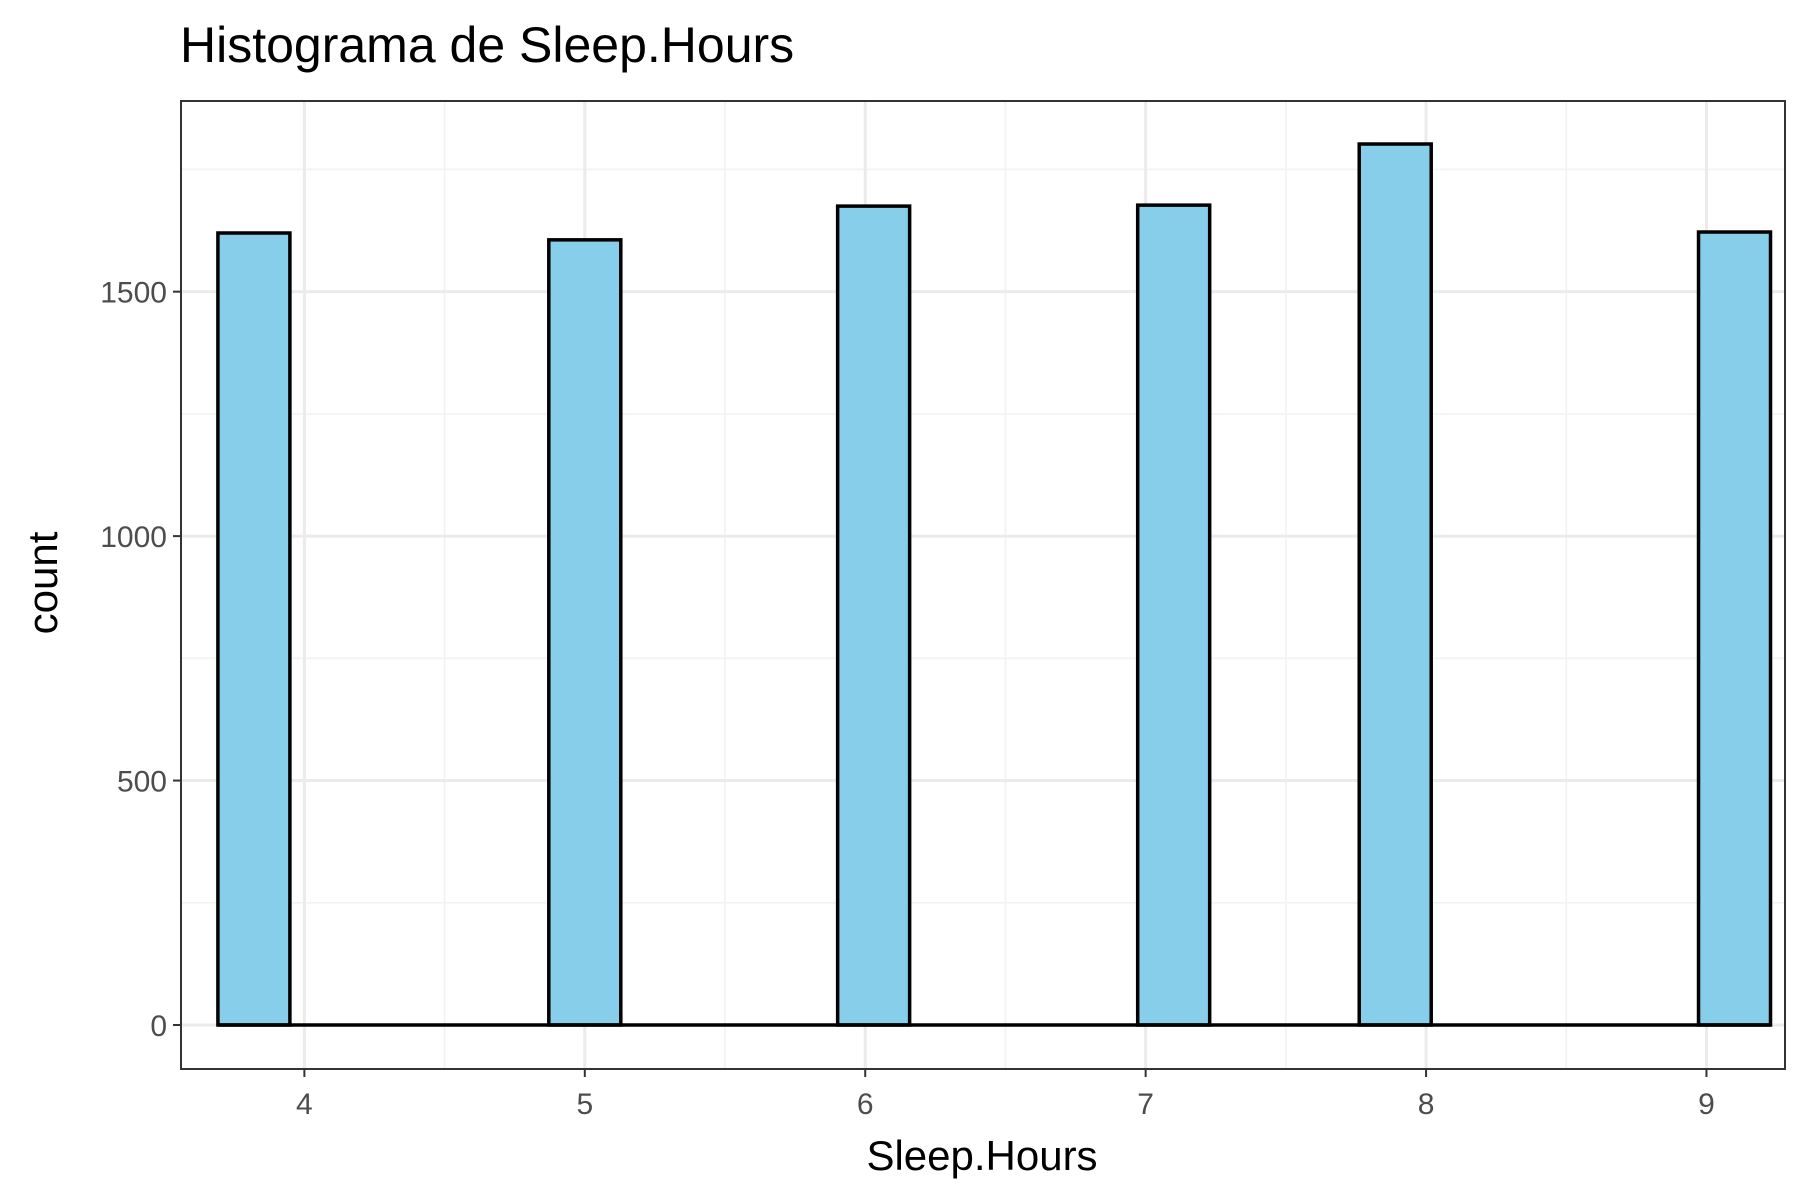 This screenshot has height=1200, width=1800. What do you see at coordinates (133, 537) in the screenshot?
I see `y-tick-label: 1000` at bounding box center [133, 537].